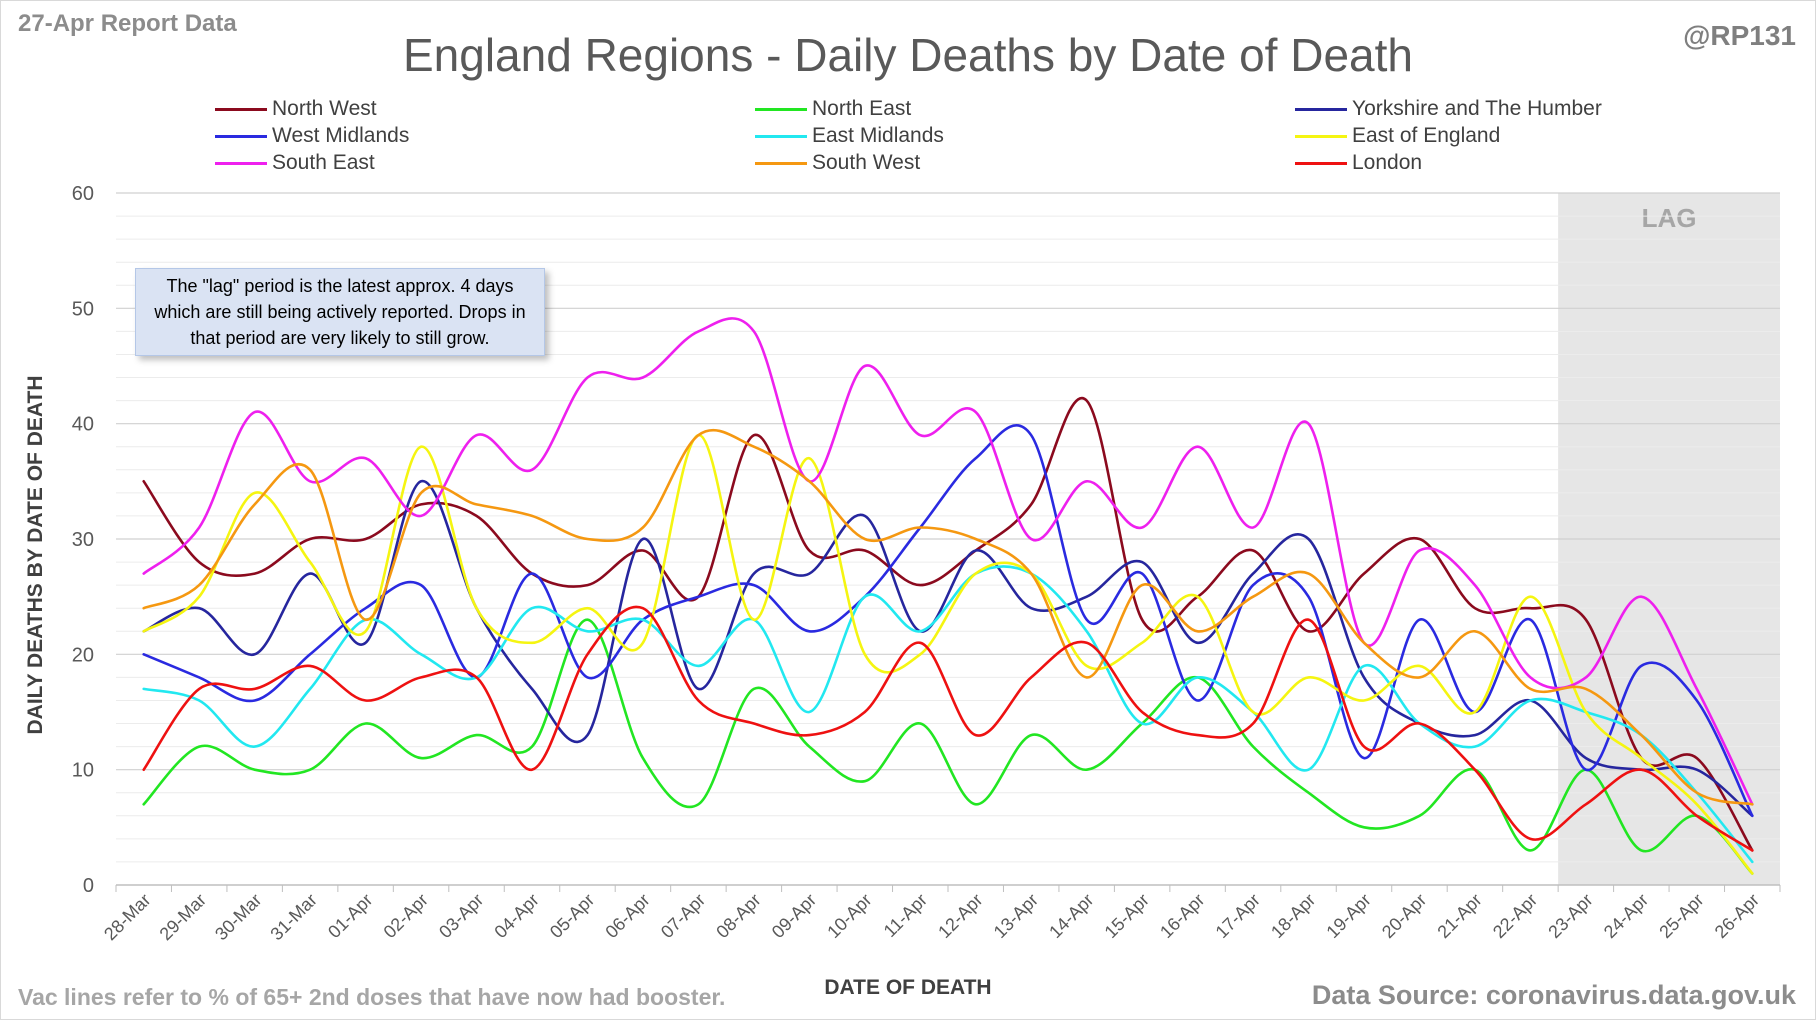  Describe the element at coordinates (1426, 135) in the screenshot. I see `legend-label: East of England` at that location.